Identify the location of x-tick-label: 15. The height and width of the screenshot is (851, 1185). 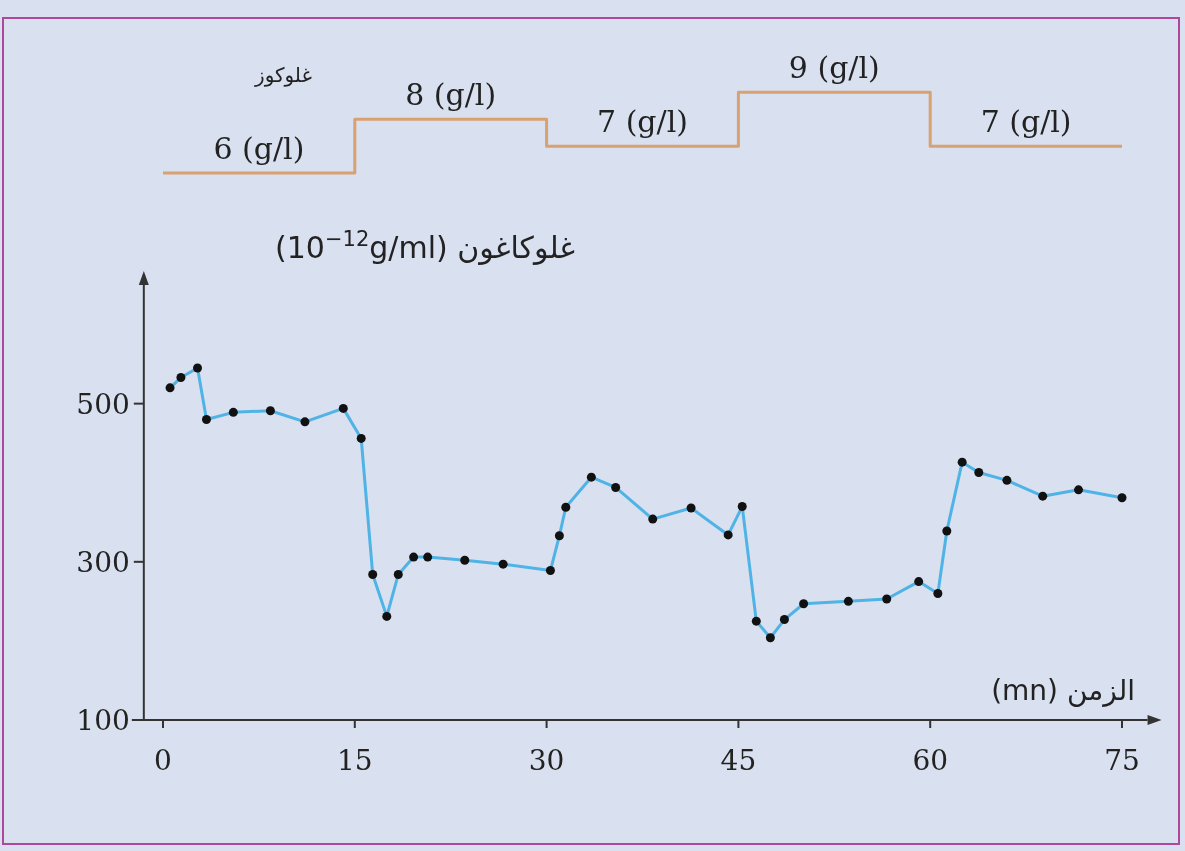
(354, 760).